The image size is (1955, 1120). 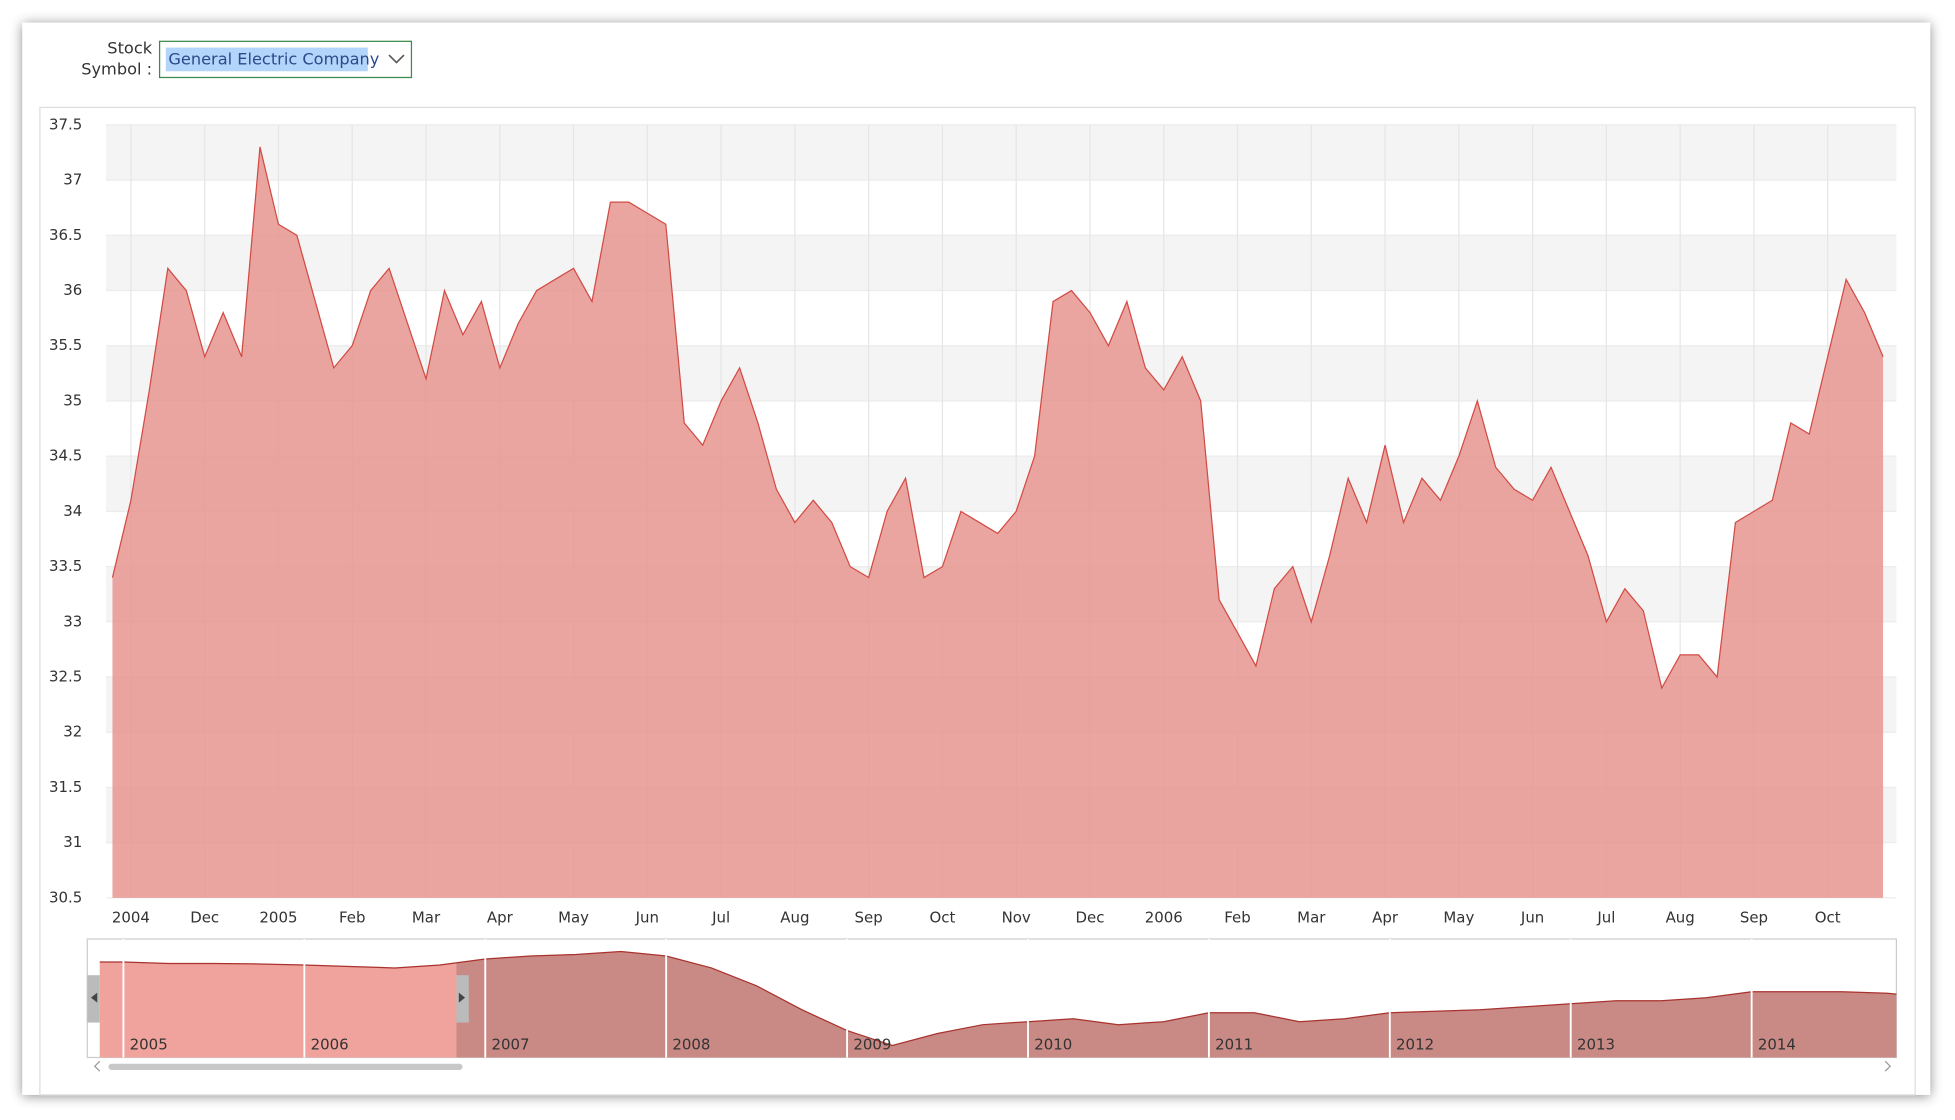 What do you see at coordinates (1596, 1045) in the screenshot?
I see `x-tick-label: 2013` at bounding box center [1596, 1045].